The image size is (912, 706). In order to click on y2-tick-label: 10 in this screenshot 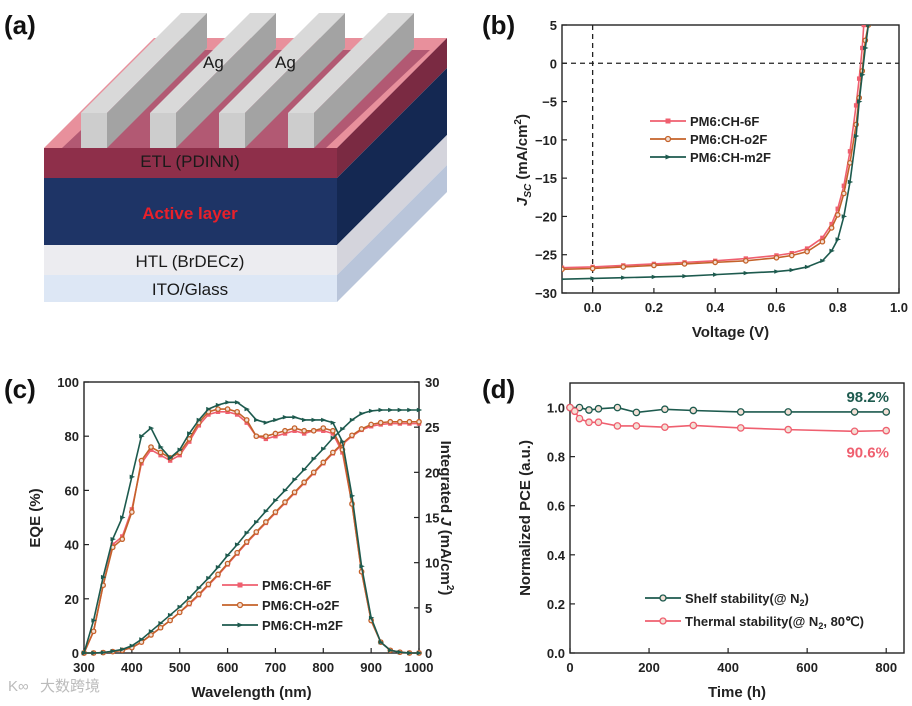, I will do `click(432, 563)`.